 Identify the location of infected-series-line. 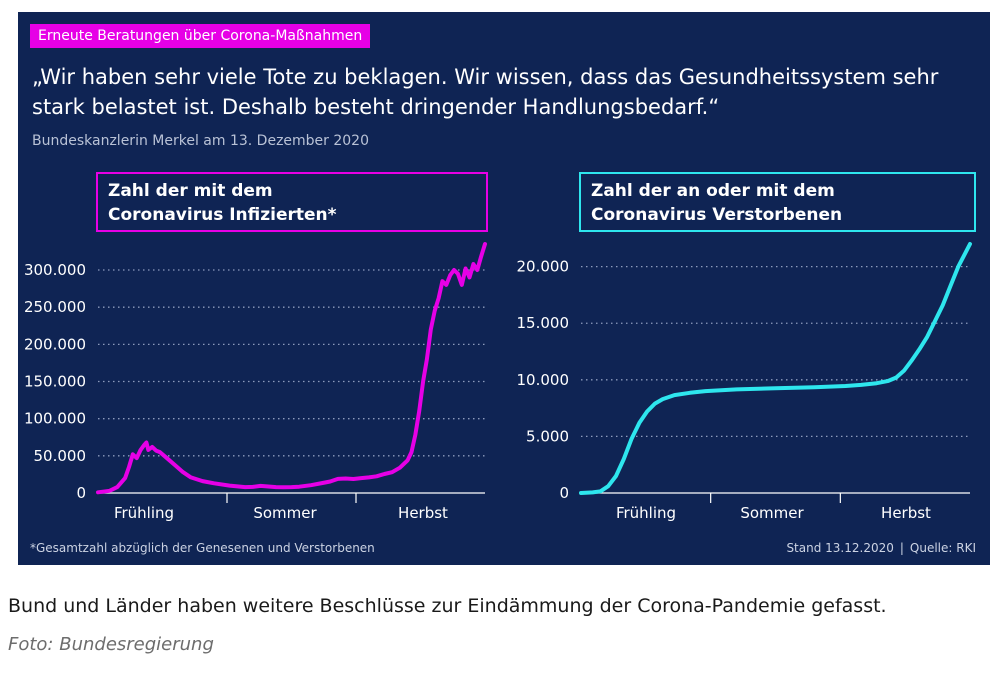
(291, 368).